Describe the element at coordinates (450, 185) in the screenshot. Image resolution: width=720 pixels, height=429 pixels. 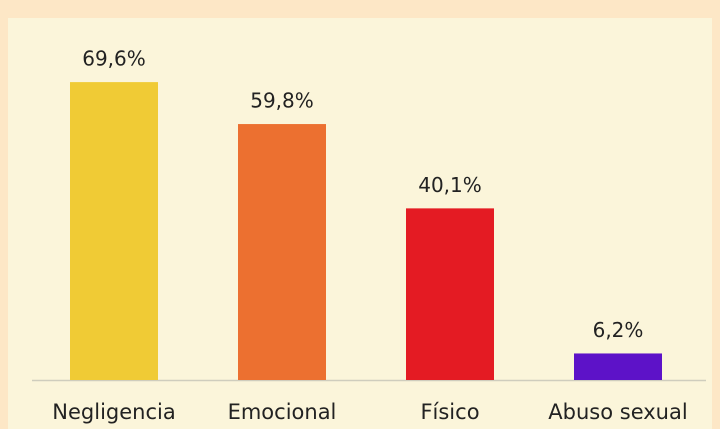
I see `value-label: 40,1%` at that location.